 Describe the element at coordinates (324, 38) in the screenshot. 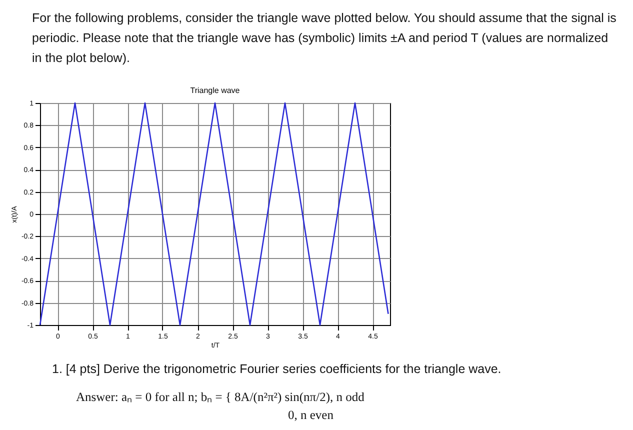

I see `text: For the following problems, consider the triangle wave plotted below. You should assume that the signal is periodic. Please note that the triangle wave has (symbolic) limits ±A and period T (values are normalized in the plot below).` at that location.